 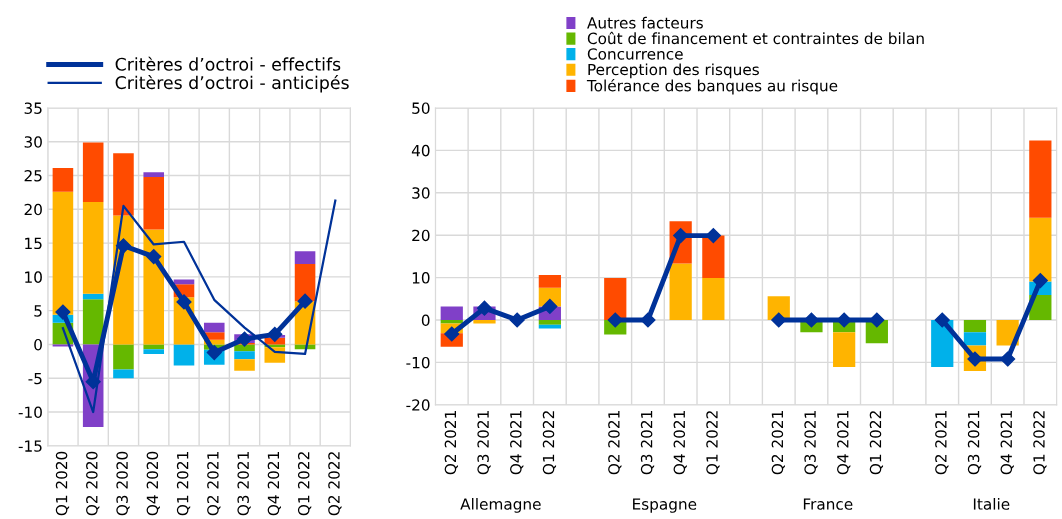 What do you see at coordinates (228, 63) in the screenshot?
I see `legend-label: Critères d’octroi - effectifs` at bounding box center [228, 63].